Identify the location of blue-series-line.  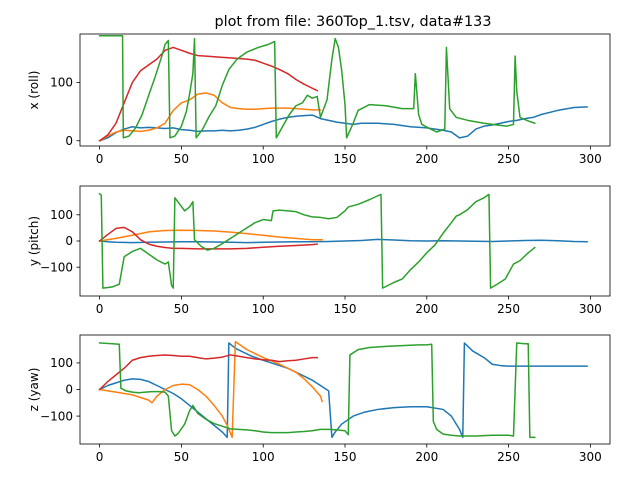
(343, 241).